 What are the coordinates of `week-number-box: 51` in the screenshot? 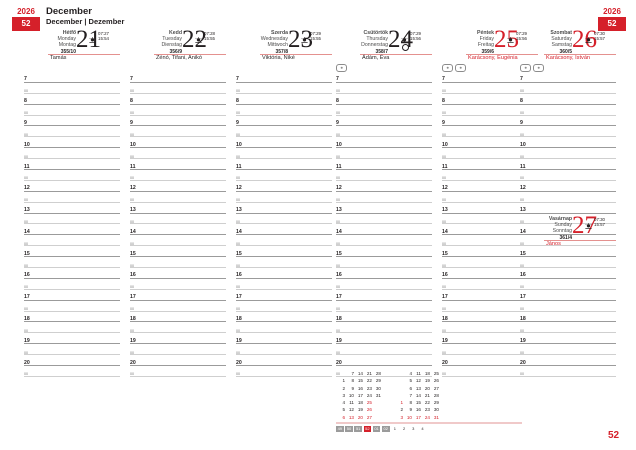 It's located at (358, 429).